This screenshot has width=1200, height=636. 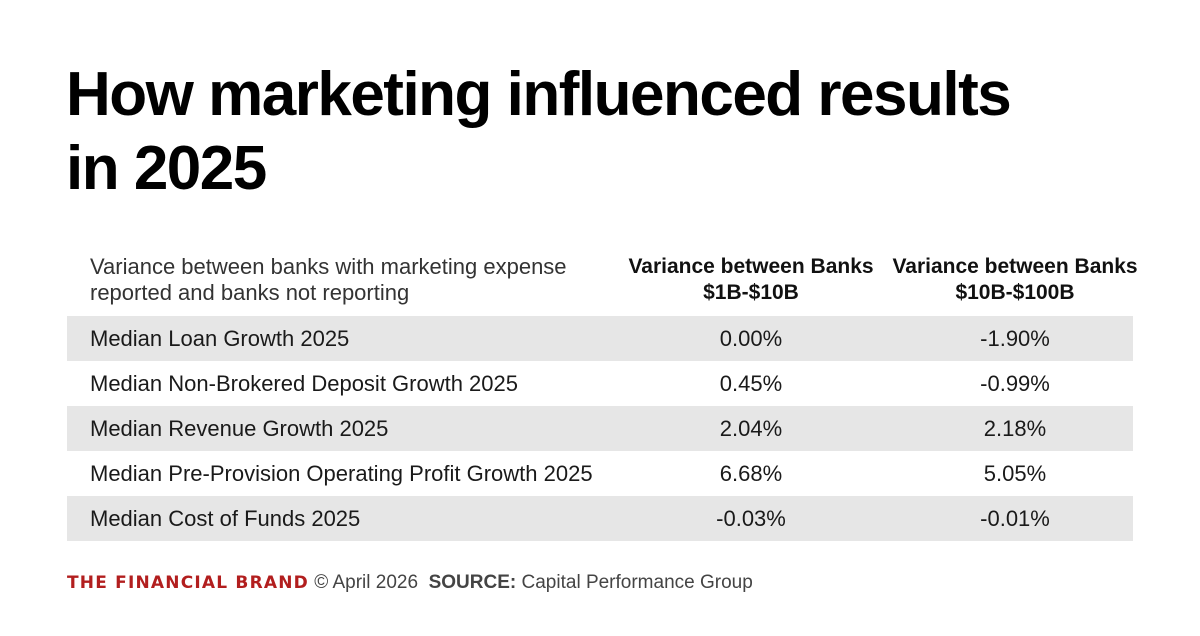 What do you see at coordinates (600, 428) in the screenshot?
I see `table-row: Median Revenue Growth 2025 2.04% 2.18%` at bounding box center [600, 428].